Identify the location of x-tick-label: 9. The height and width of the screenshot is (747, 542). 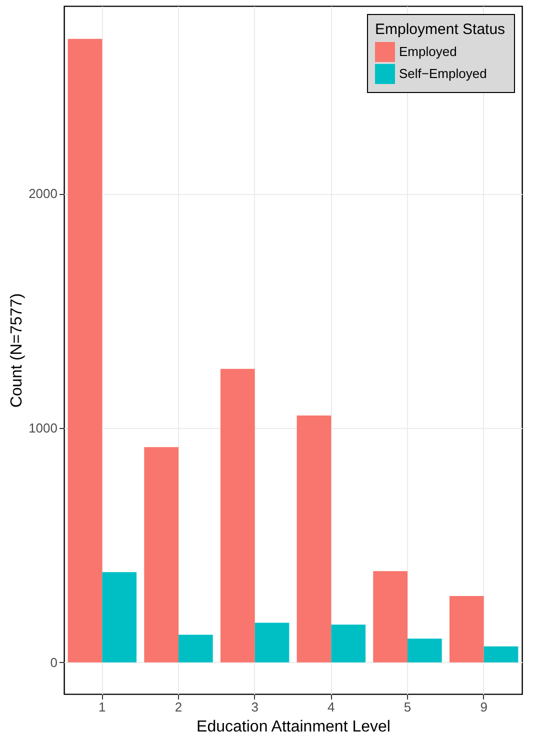
(484, 707).